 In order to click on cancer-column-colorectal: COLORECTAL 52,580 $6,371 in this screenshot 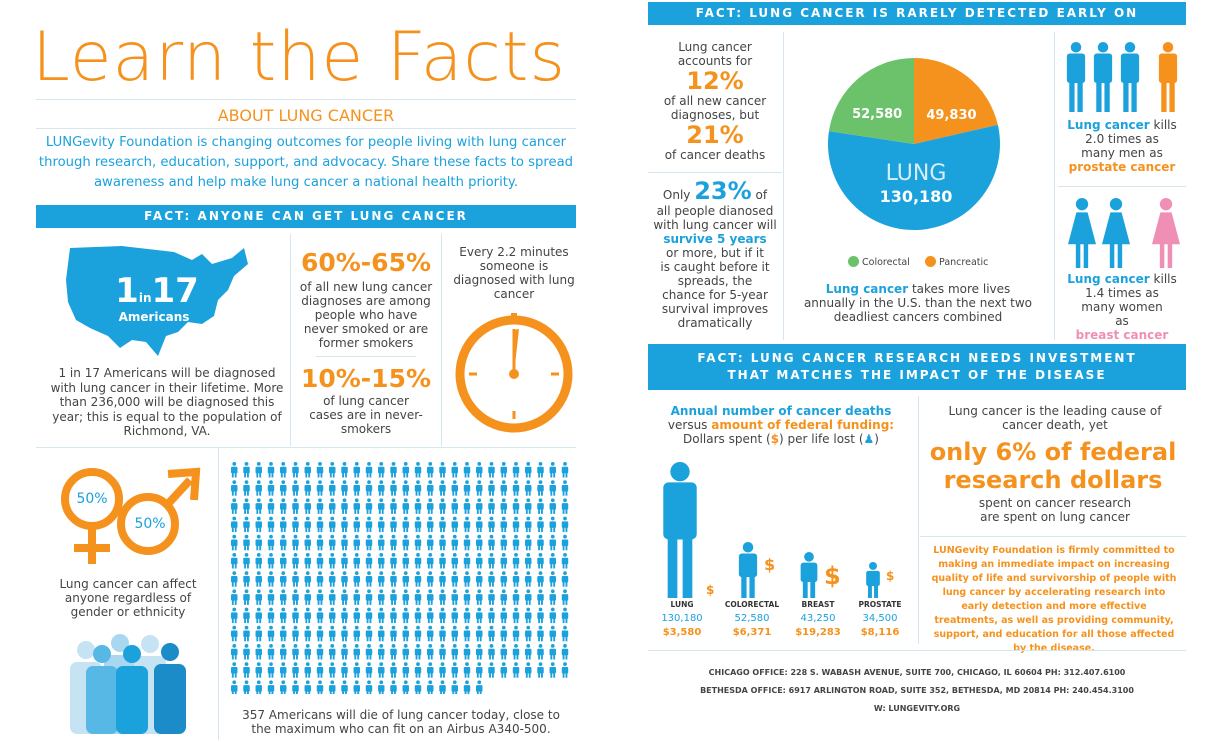, I will do `click(752, 619)`.